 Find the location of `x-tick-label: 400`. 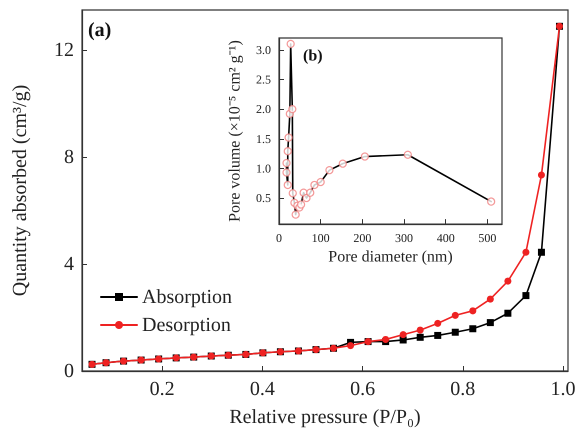

x-tick-label: 400 is located at coordinates (445, 238).